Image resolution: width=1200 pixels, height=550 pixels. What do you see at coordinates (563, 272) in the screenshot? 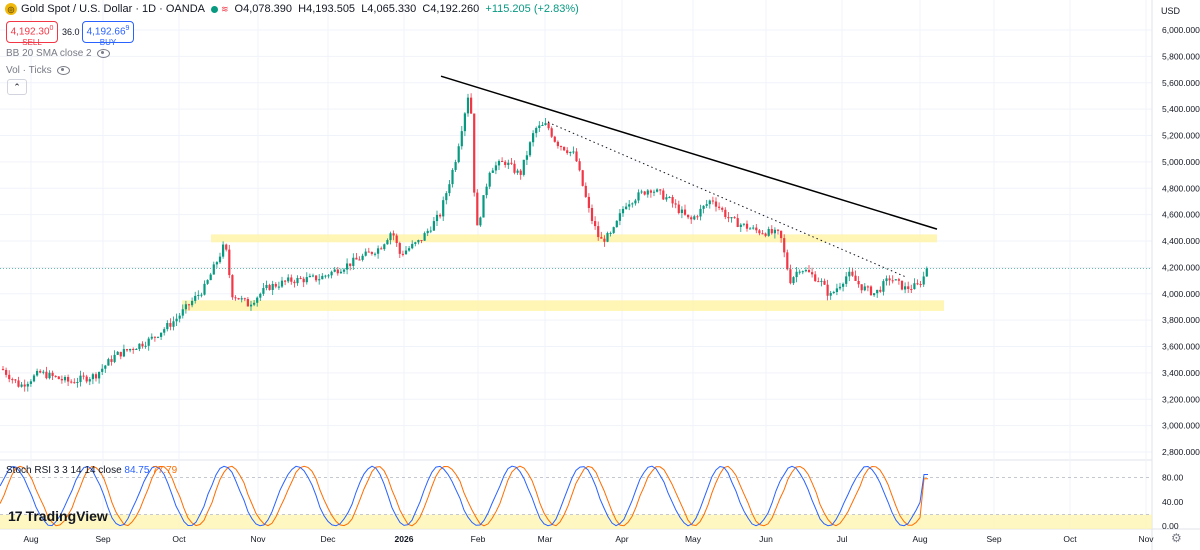
I see `sr-zones` at bounding box center [563, 272].